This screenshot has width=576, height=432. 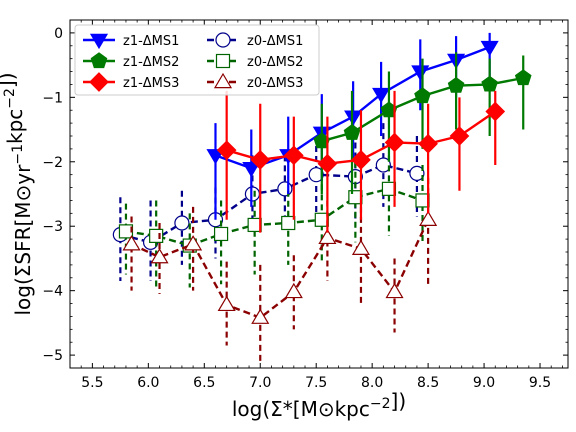 I want to click on x-tick-label: 7.5, so click(x=316, y=383).